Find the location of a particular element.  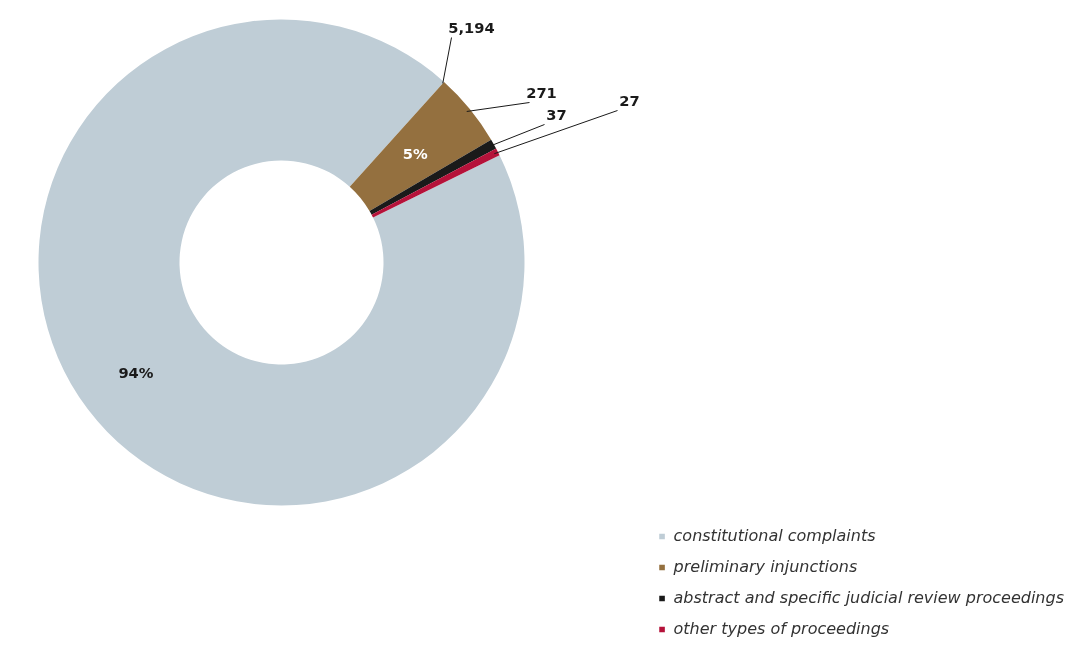

legend-label: constitutional complaints is located at coordinates (774, 535).